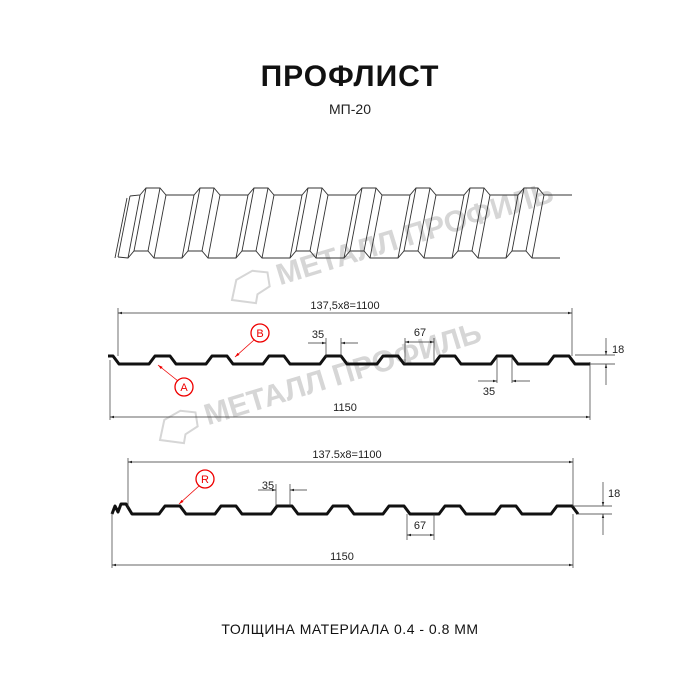 This screenshot has width=700, height=700. I want to click on marker-r: R, so click(196, 487).